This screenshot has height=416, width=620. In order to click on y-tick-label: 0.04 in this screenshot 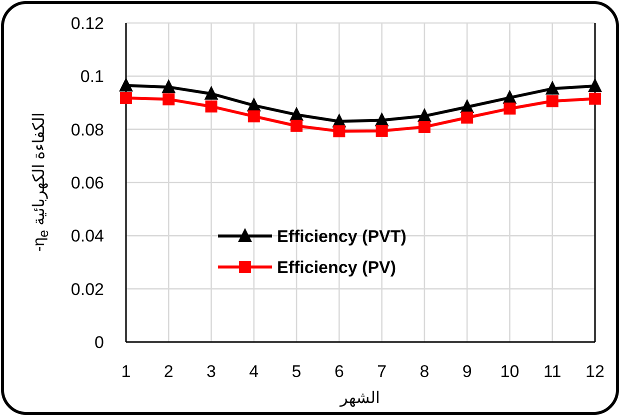, I will do `click(87, 236)`.